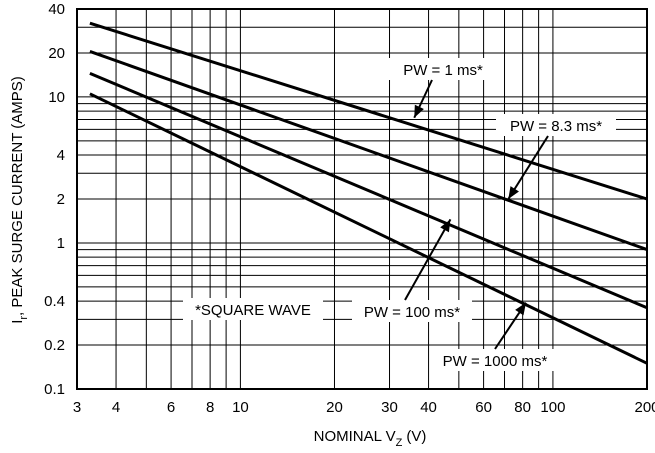 The height and width of the screenshot is (453, 655). I want to click on x-axis-label-sub: Z, so click(399, 443).